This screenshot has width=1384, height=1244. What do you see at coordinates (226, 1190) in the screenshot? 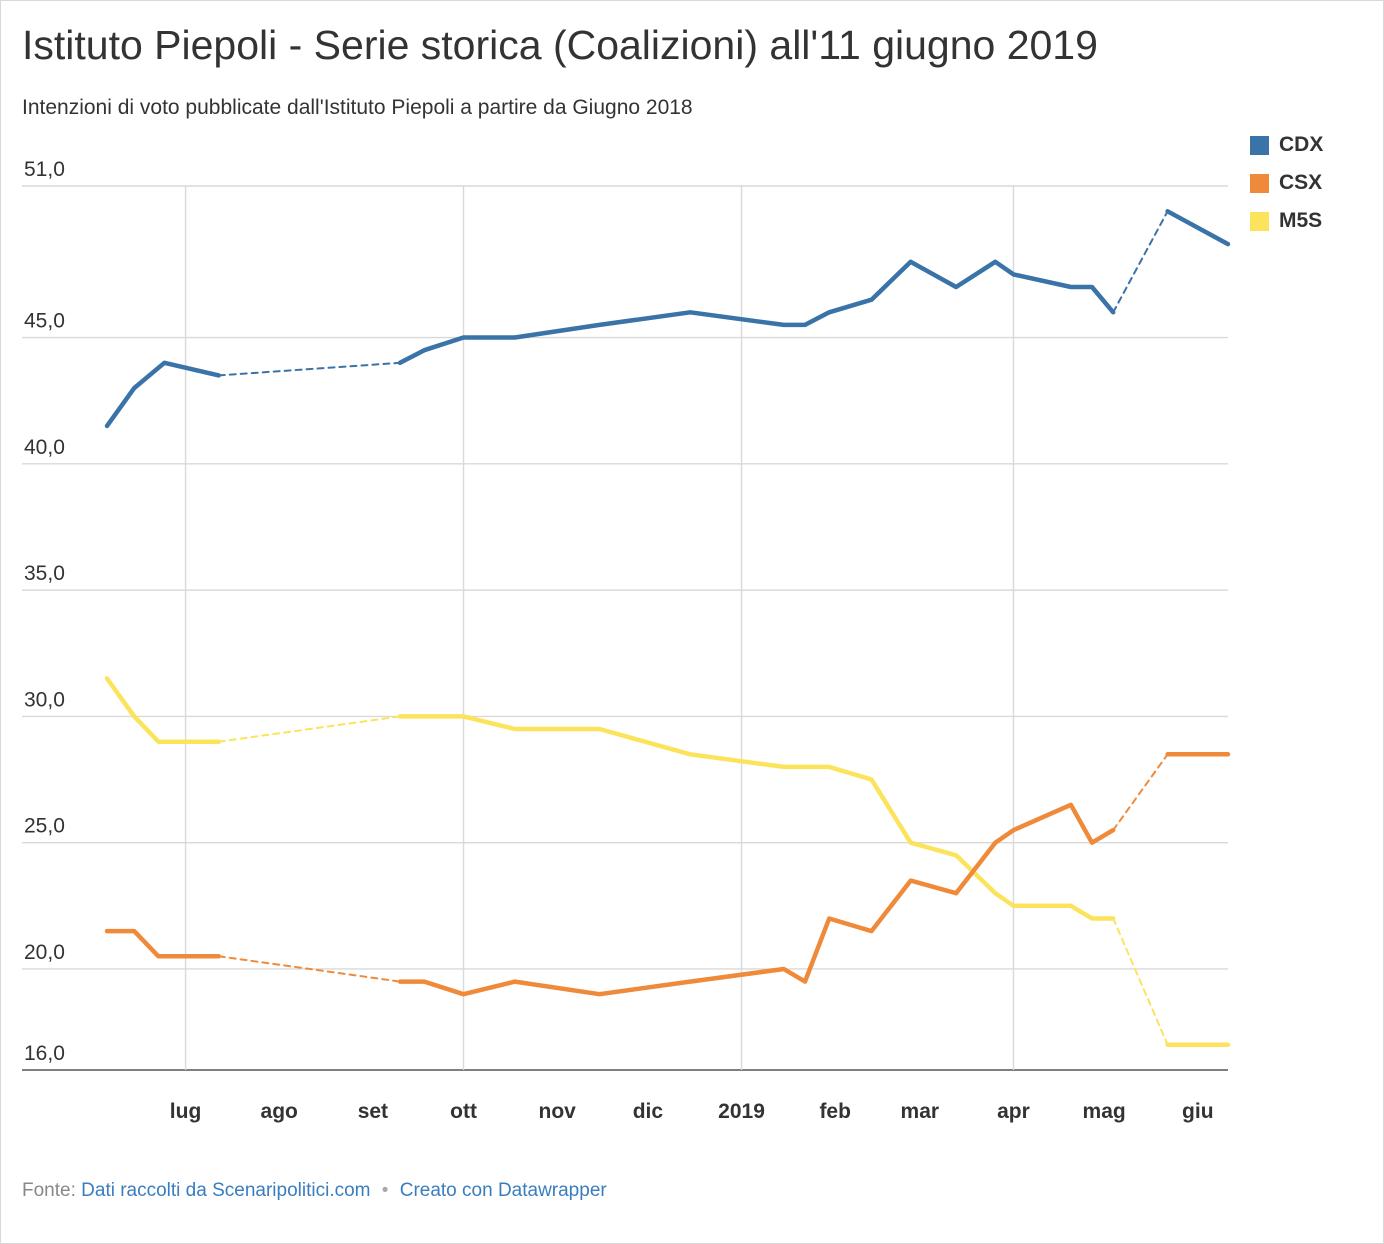
I see `source-link: Dati raccolti da Scenaripolitici.com` at bounding box center [226, 1190].